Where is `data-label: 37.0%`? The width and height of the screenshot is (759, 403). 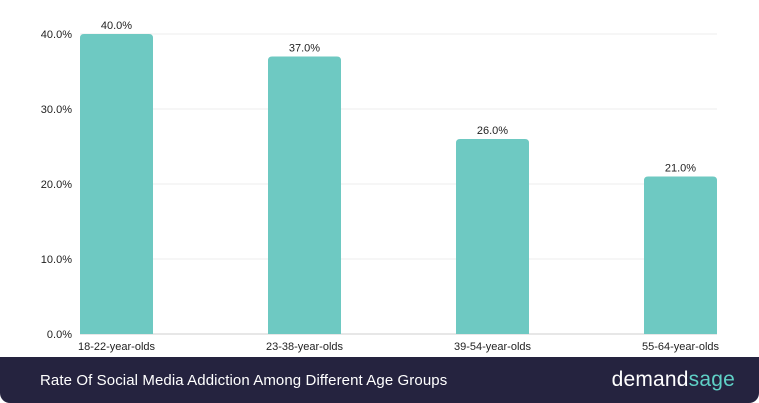
data-label: 37.0% is located at coordinates (304, 49).